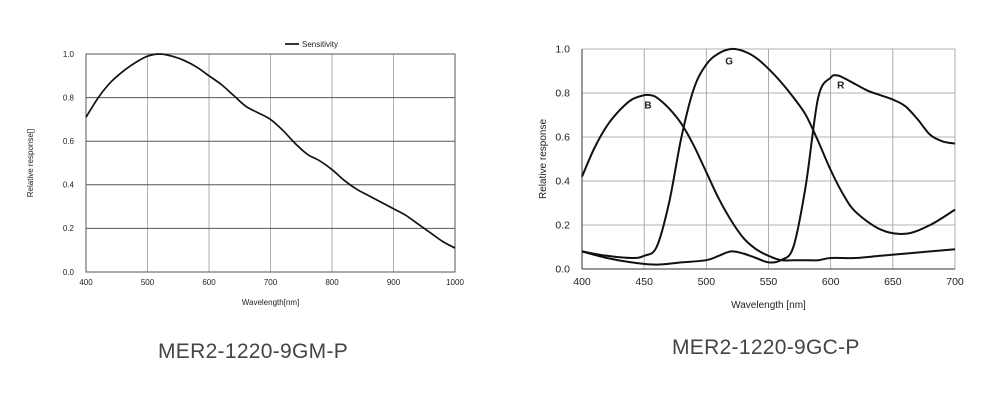 This screenshot has height=400, width=1000. Describe the element at coordinates (893, 282) in the screenshot. I see `x-tick-label: 650` at that location.